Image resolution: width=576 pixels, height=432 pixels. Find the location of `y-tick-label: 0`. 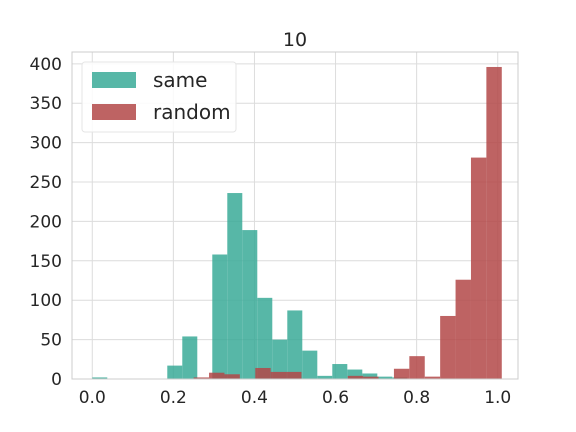

y-tick-label: 0 is located at coordinates (56, 380).